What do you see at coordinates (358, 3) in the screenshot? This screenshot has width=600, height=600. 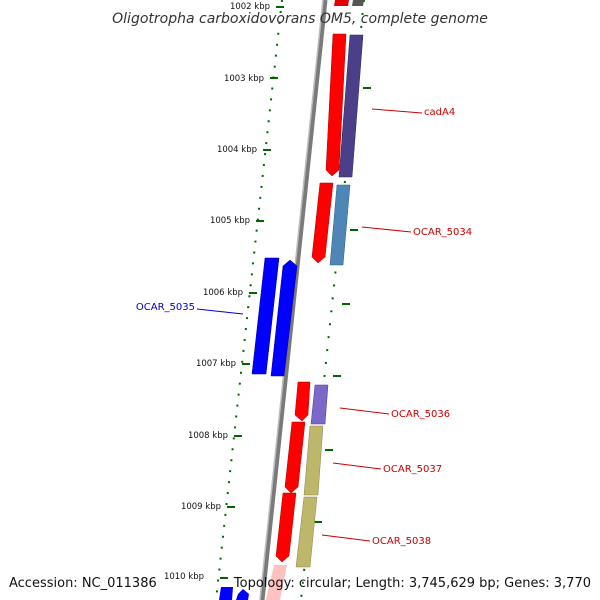 I see `feature-block` at bounding box center [358, 3].